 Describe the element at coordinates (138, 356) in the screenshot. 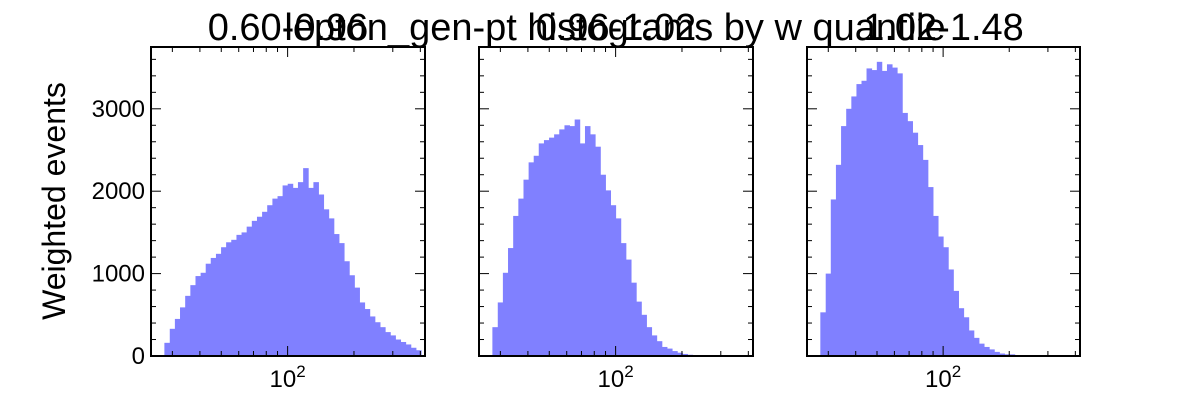

I see `y-tick-label: 0` at that location.